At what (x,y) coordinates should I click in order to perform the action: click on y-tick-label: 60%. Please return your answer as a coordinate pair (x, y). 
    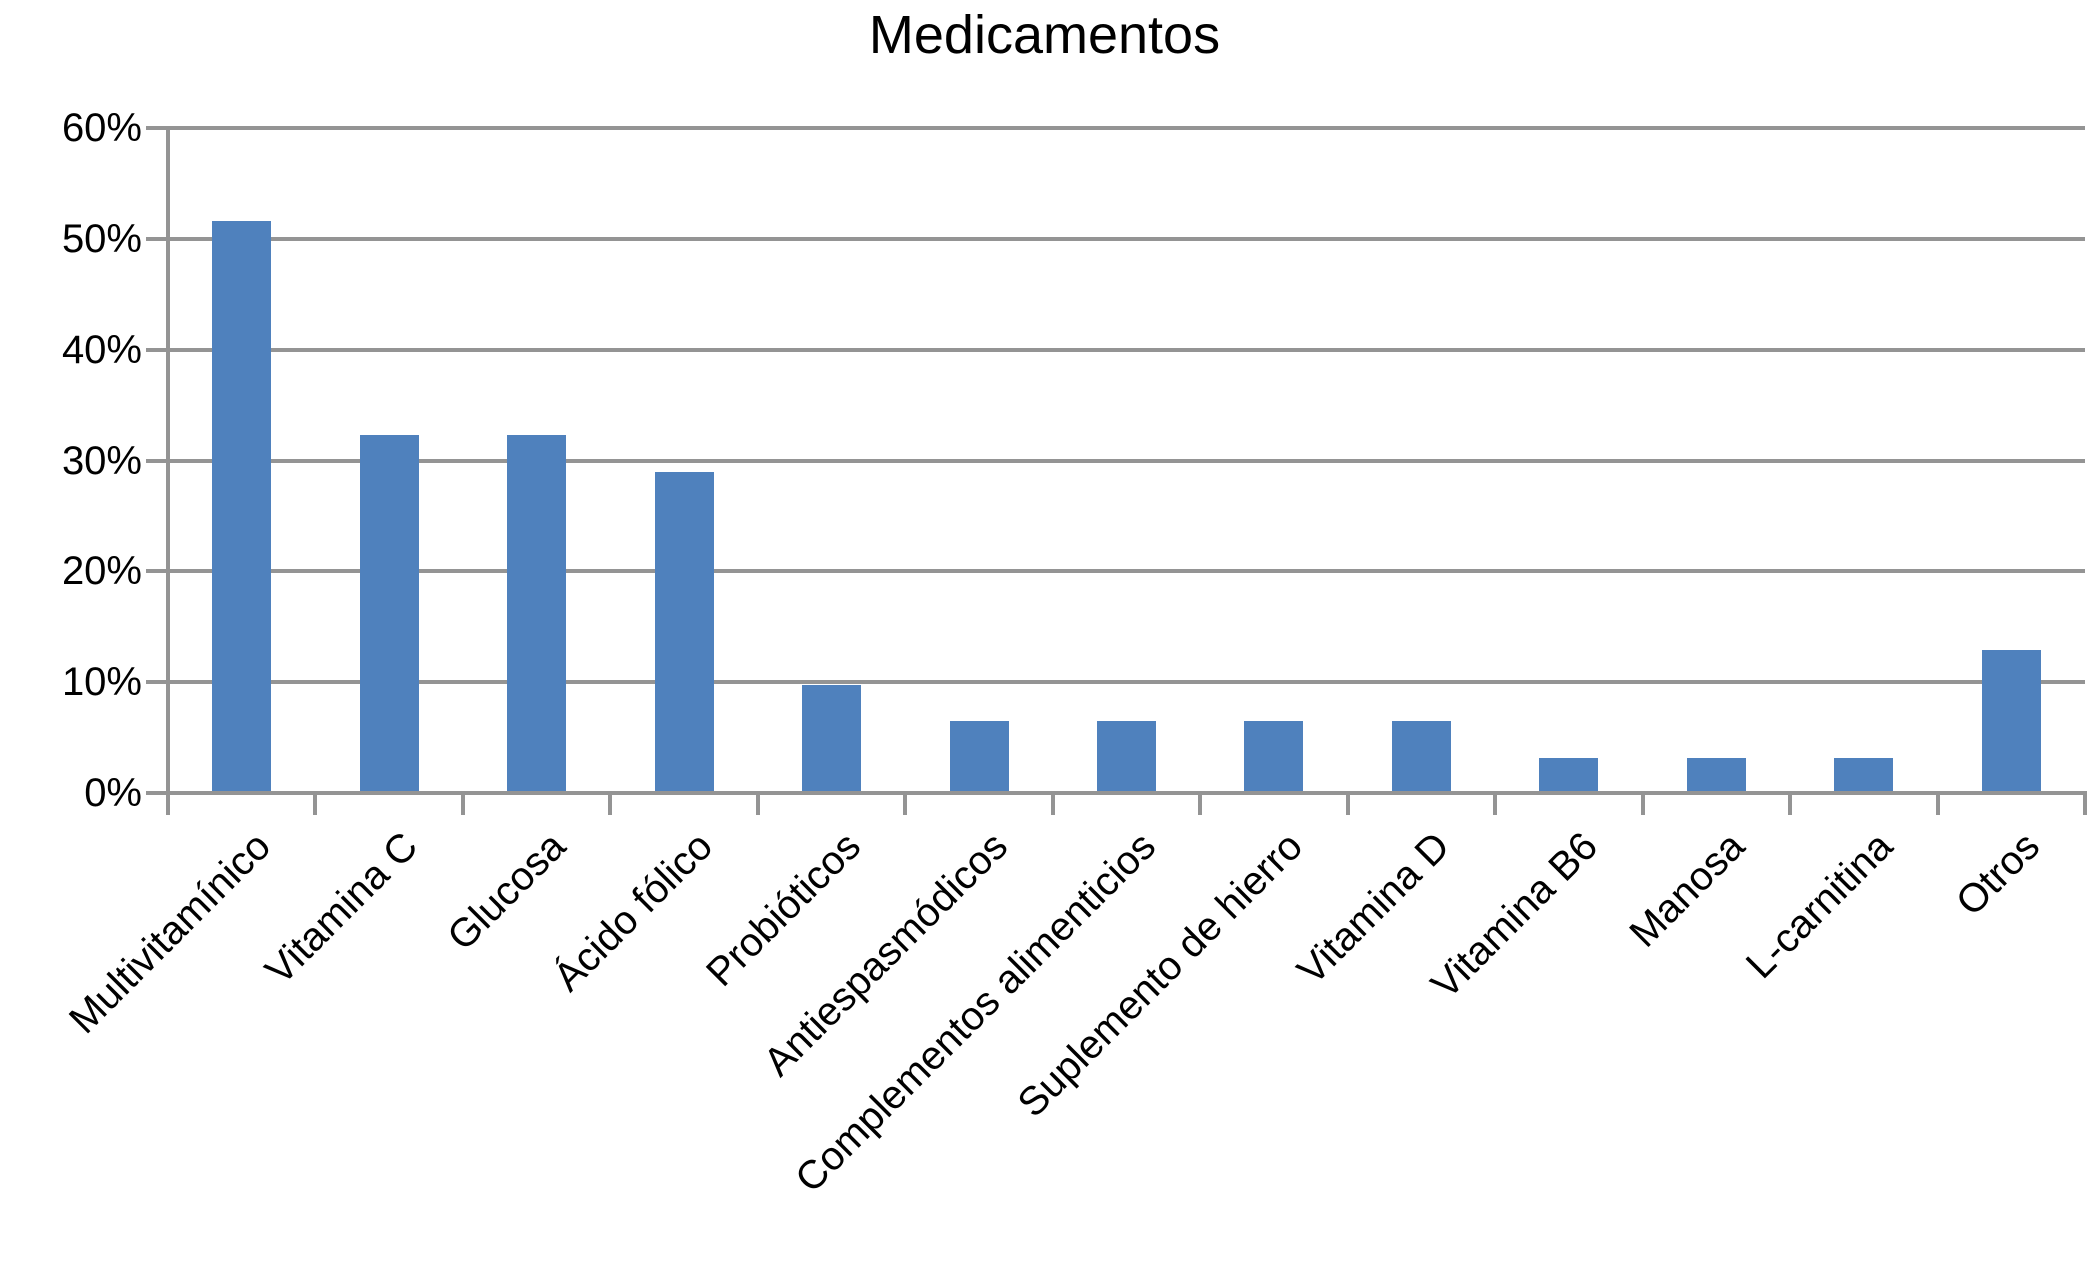
    Looking at the image, I should click on (101, 128).